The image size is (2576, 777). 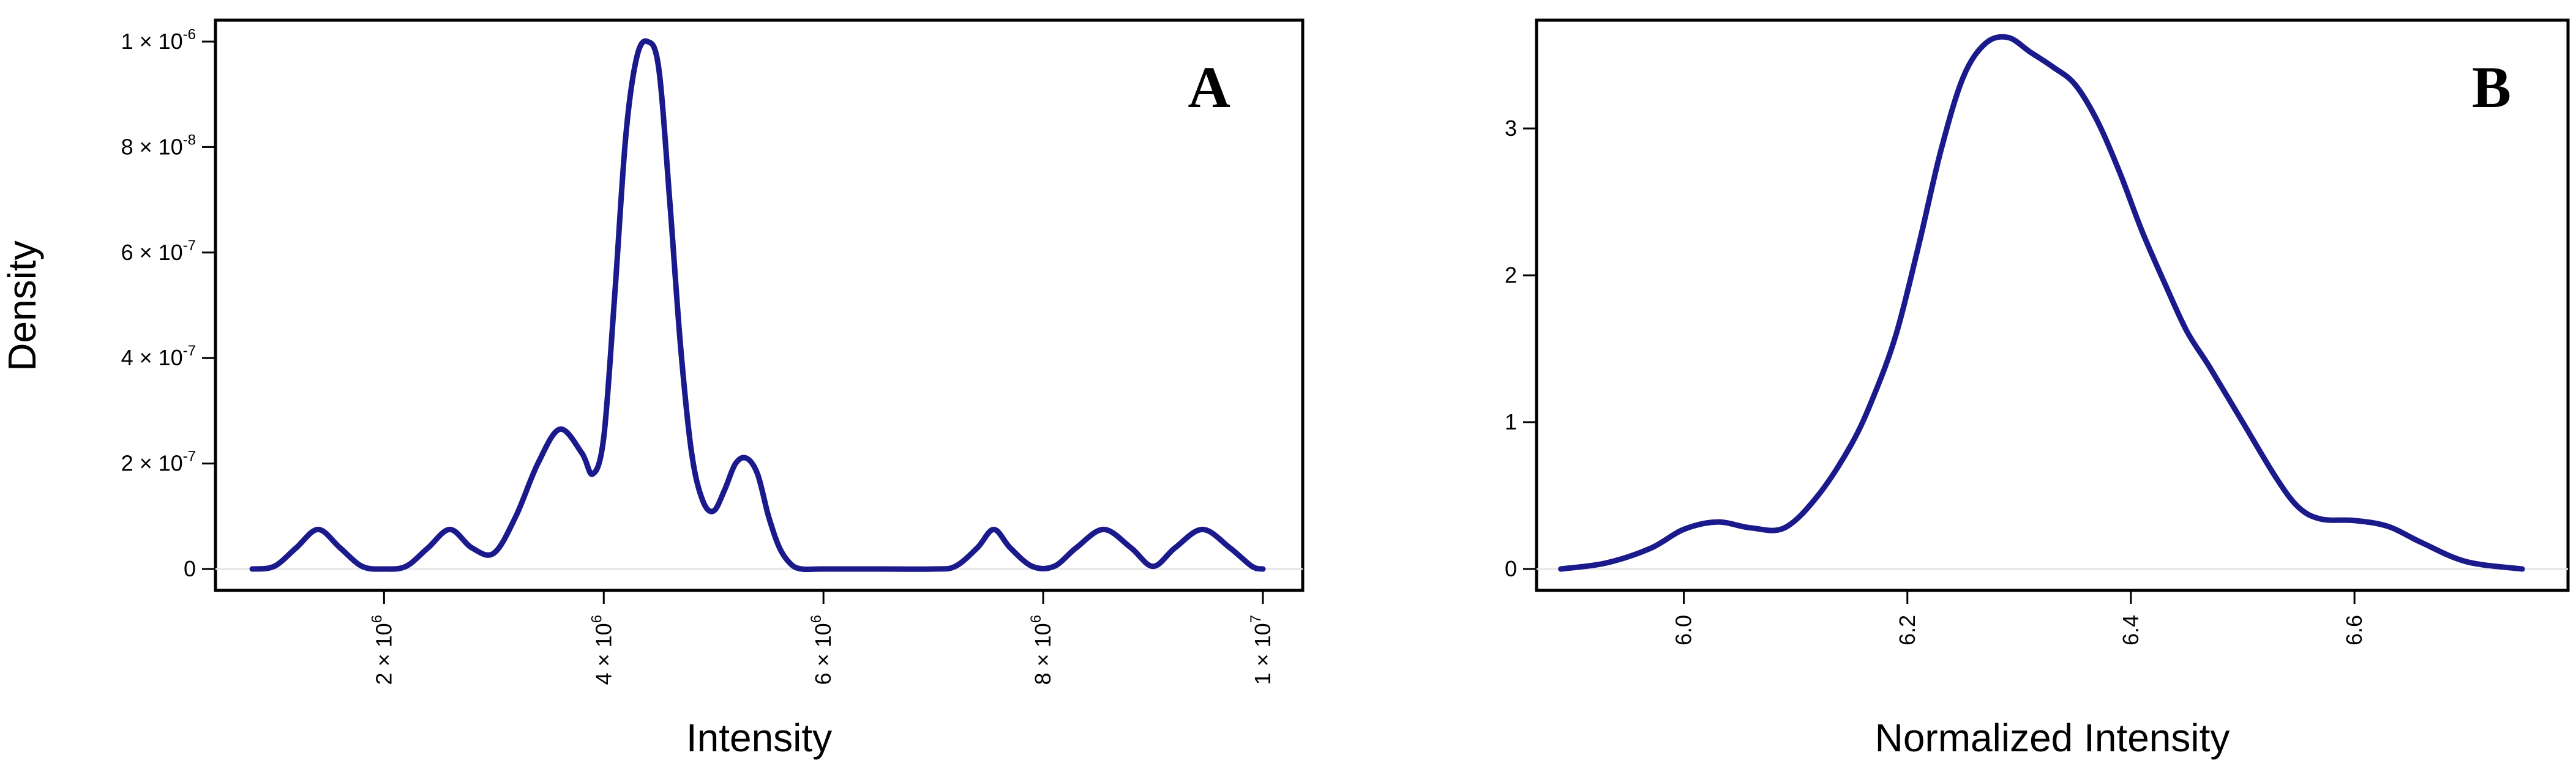 I want to click on y-tick-label: 1 × 10⁻⁶, so click(x=159, y=40).